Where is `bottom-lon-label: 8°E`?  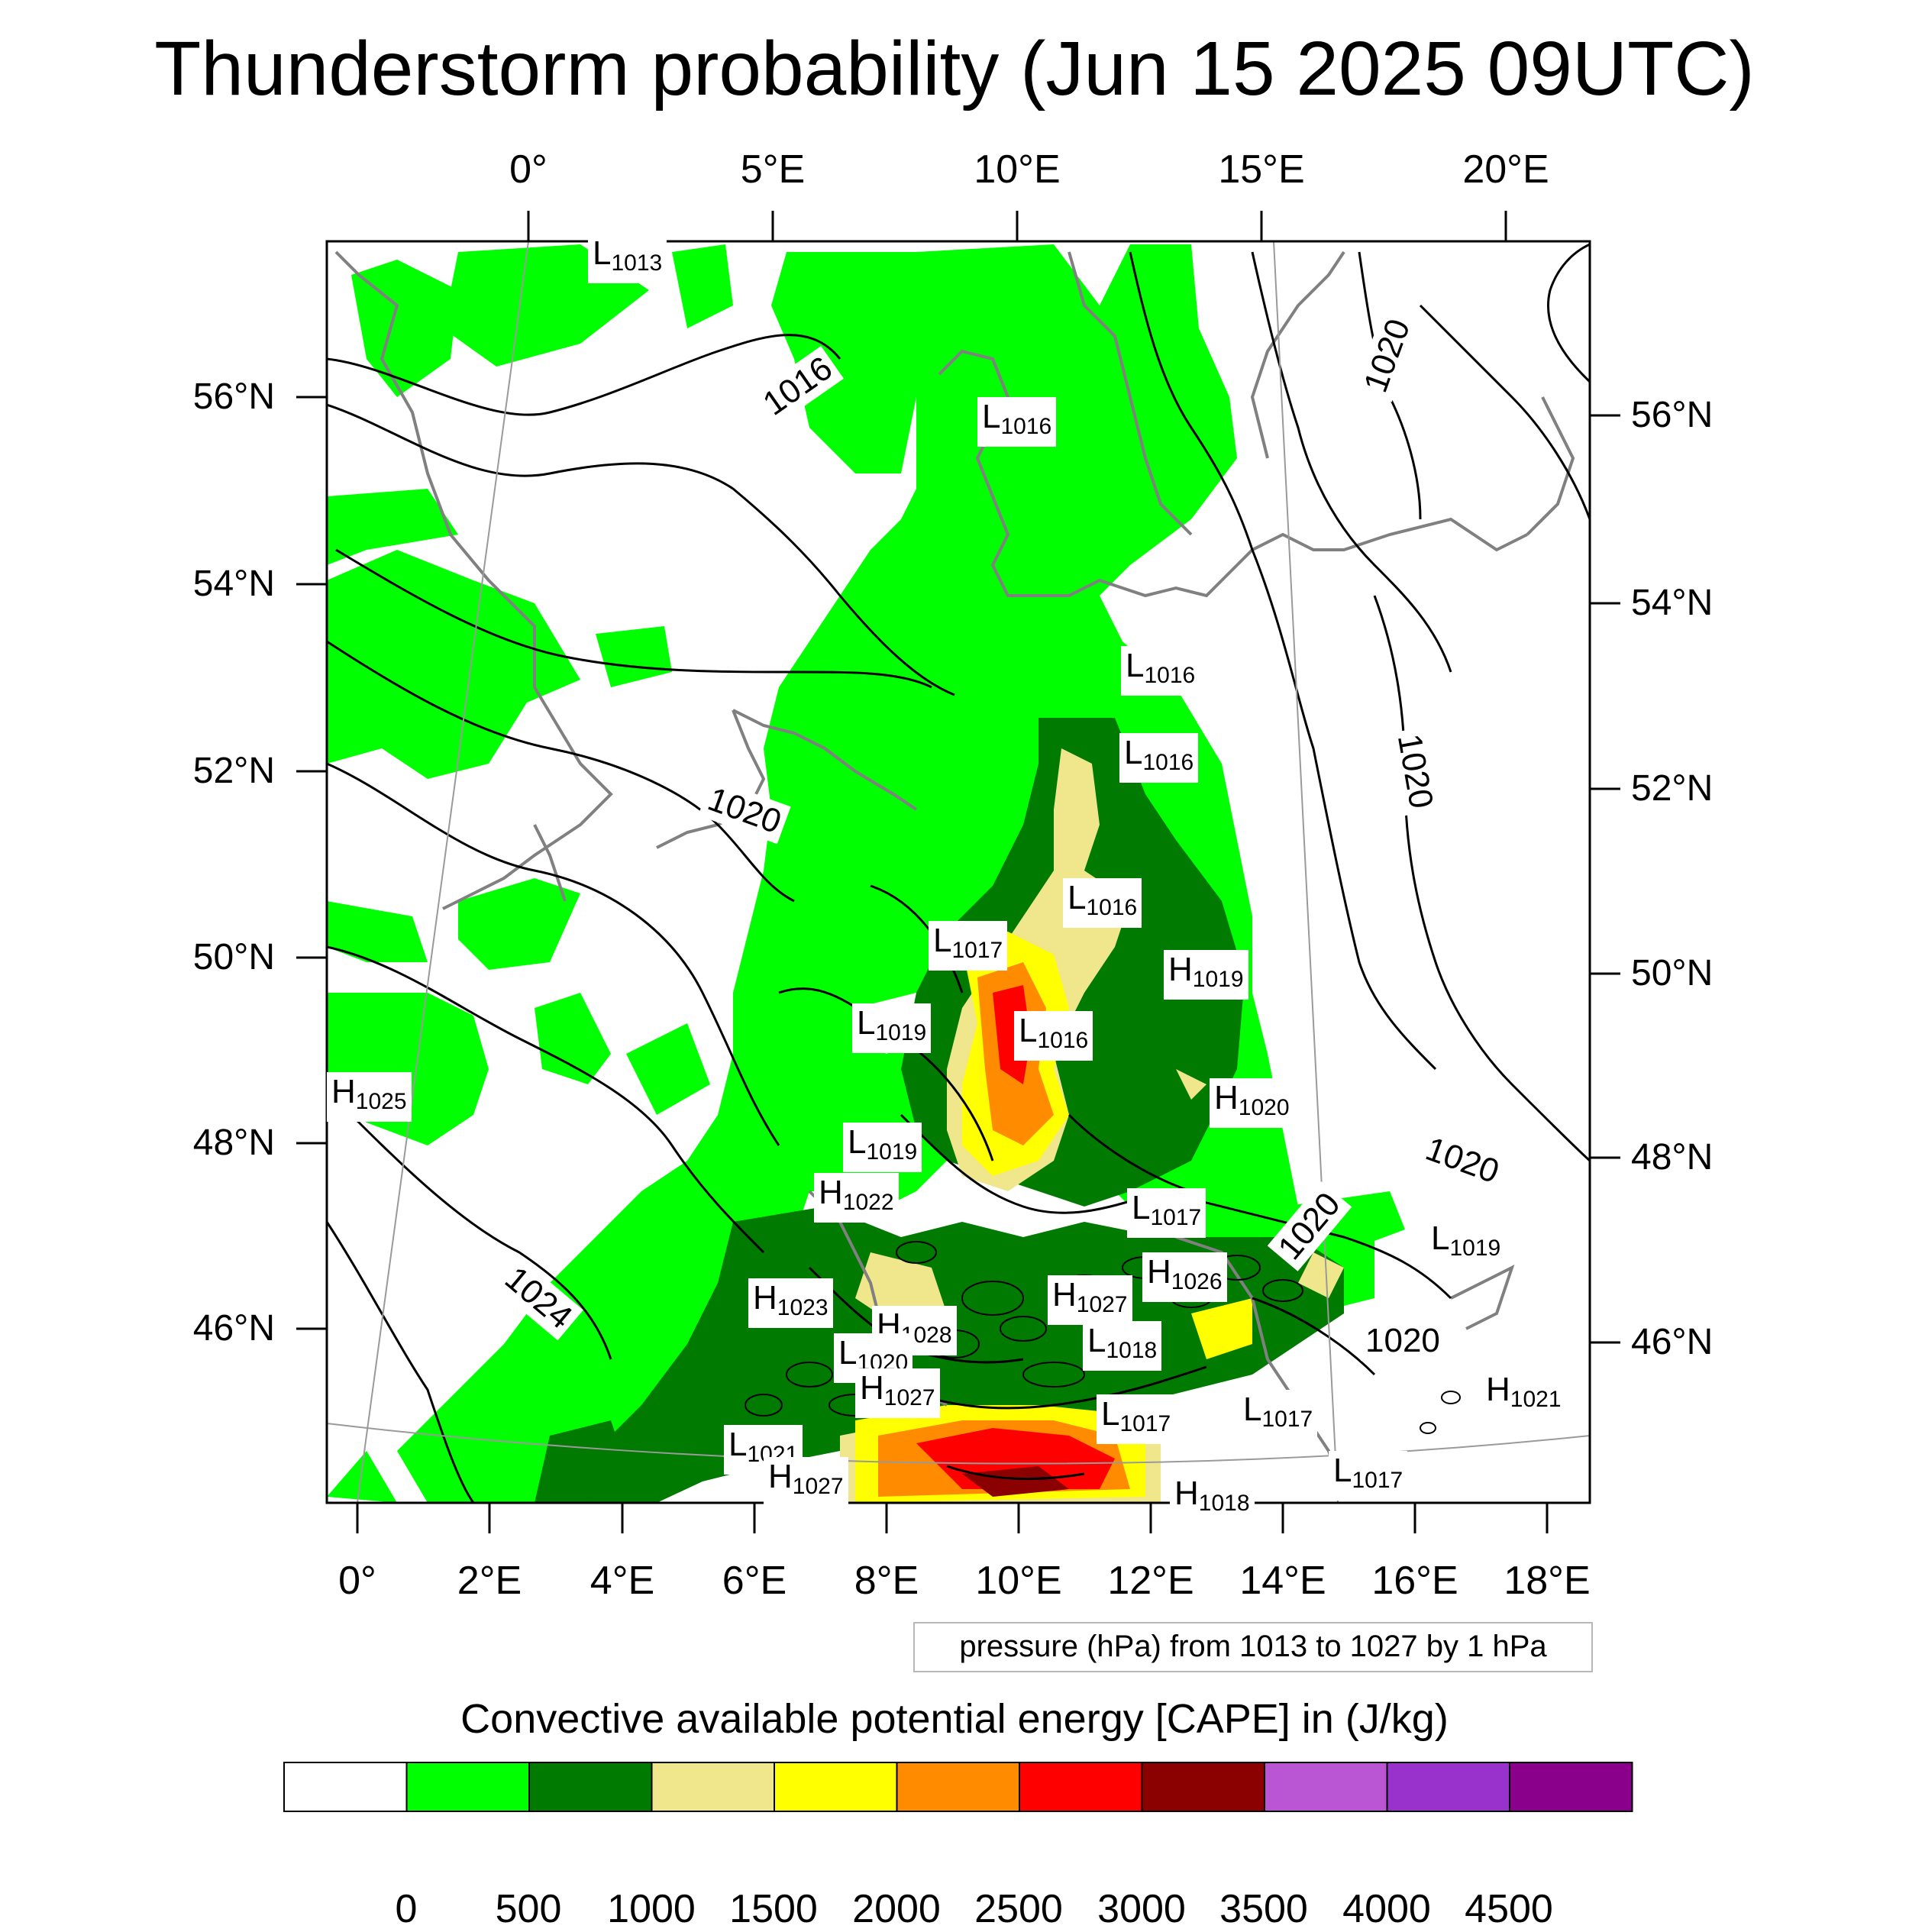
bottom-lon-label: 8°E is located at coordinates (886, 1581).